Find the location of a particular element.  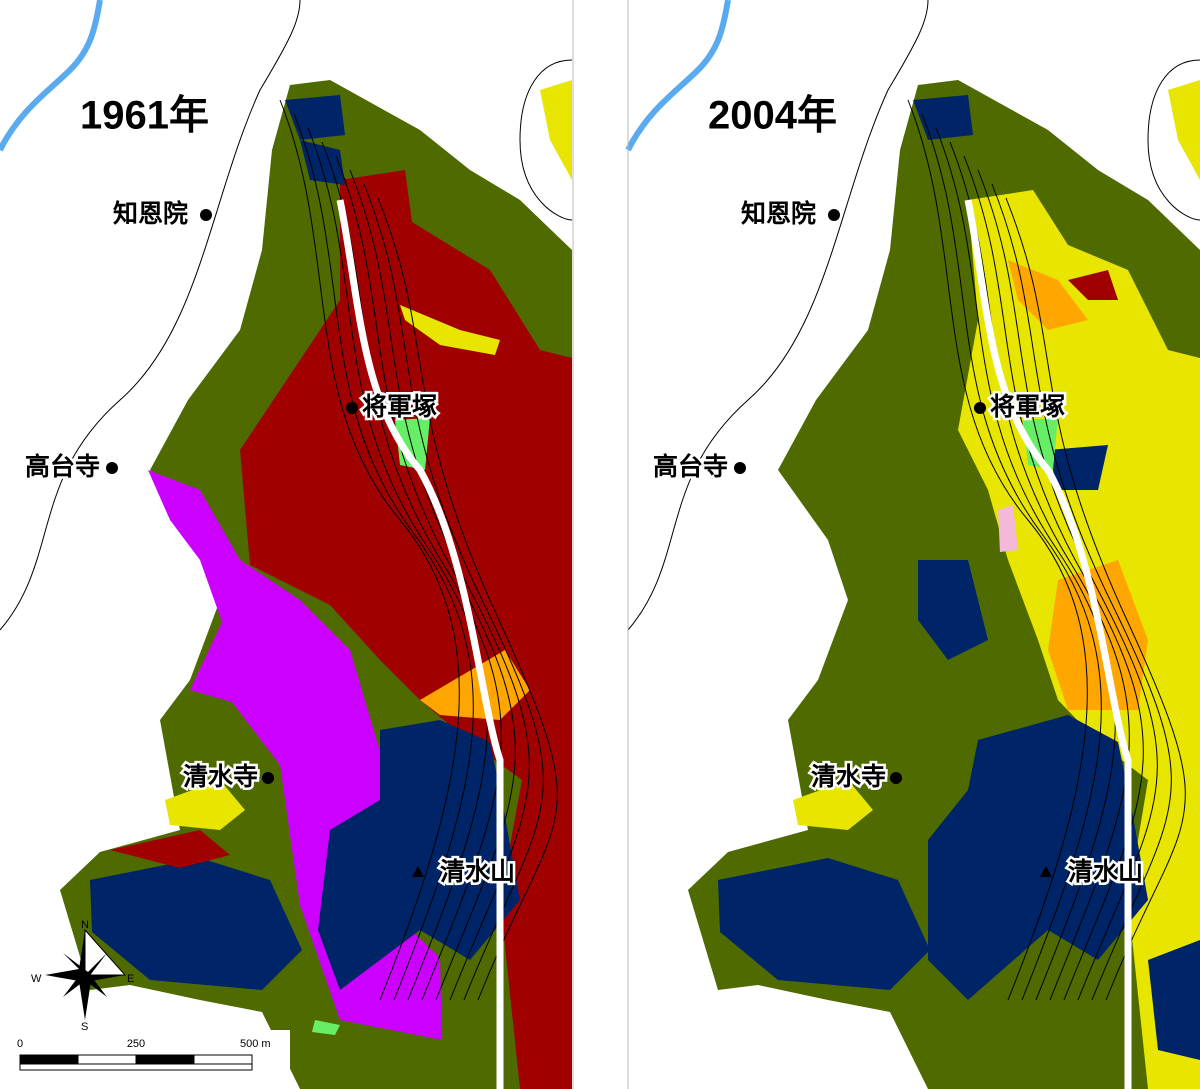

compass-e: E is located at coordinates (130, 979).